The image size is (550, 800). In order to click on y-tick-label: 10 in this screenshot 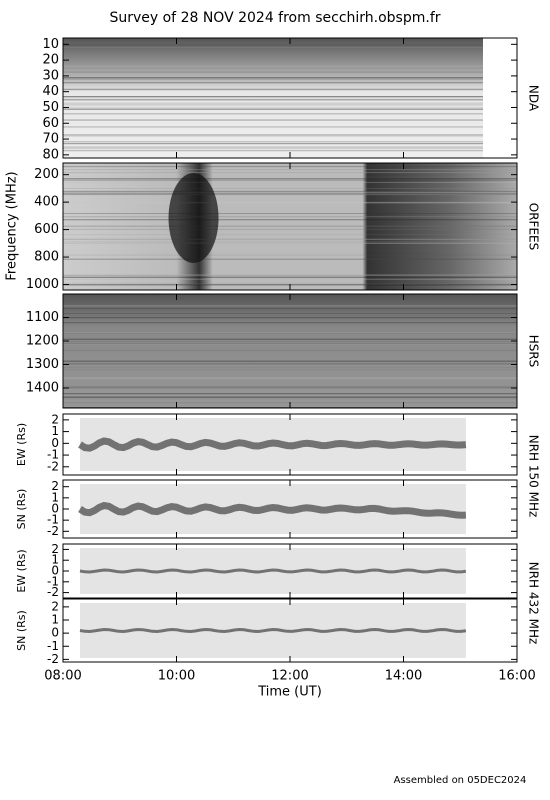, I will do `click(50, 44)`.